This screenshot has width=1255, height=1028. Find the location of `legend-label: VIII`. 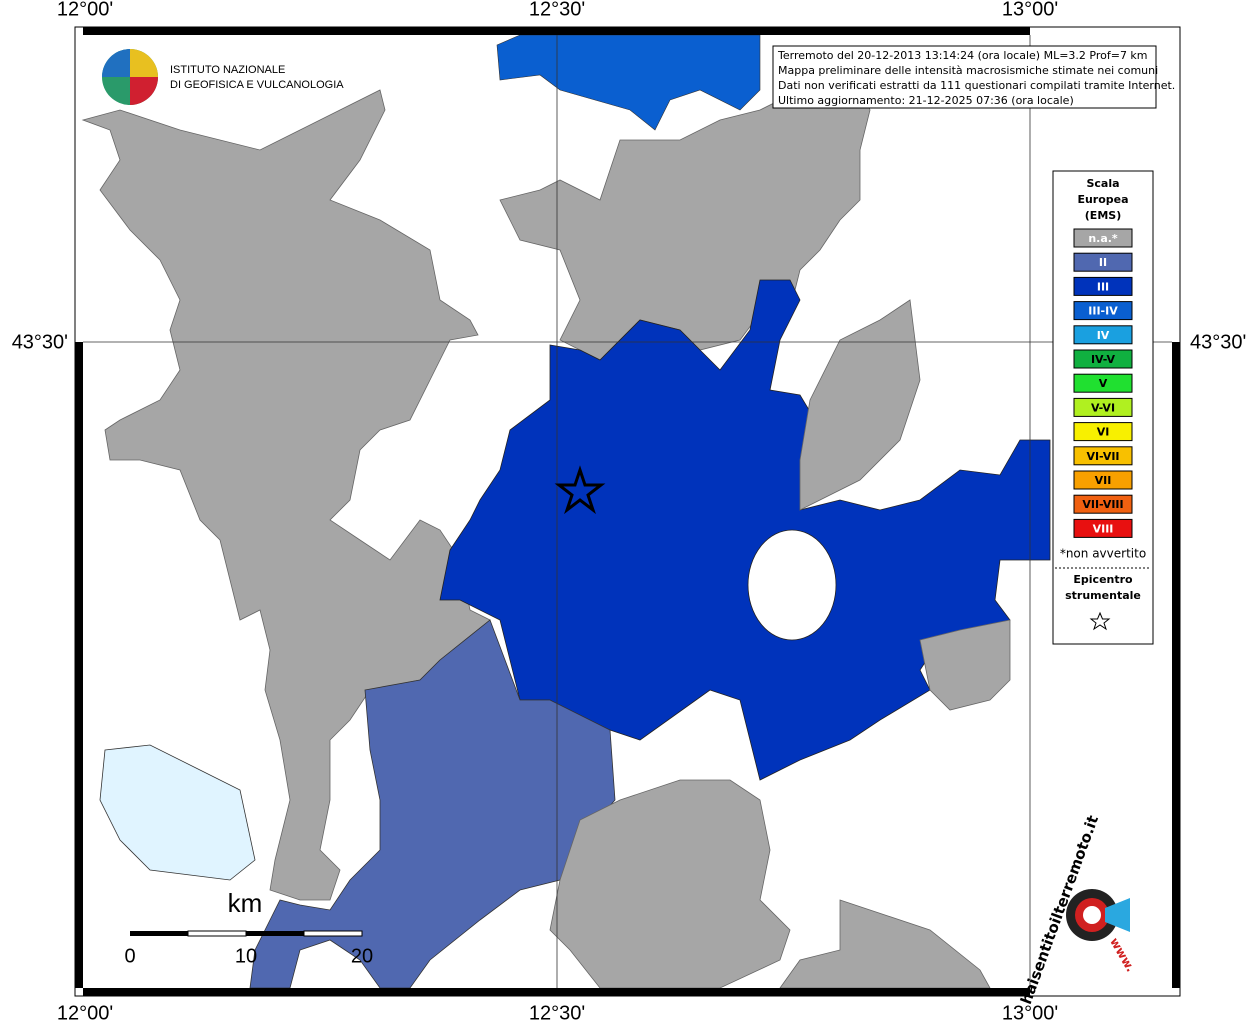

legend-label: VIII is located at coordinates (1103, 528).